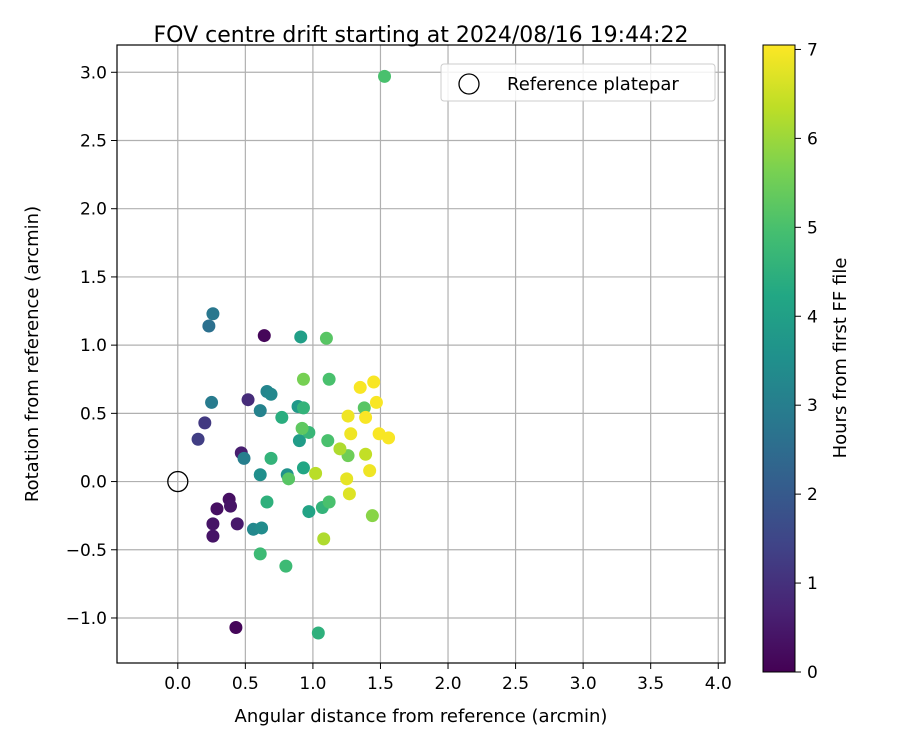  Describe the element at coordinates (32, 354) in the screenshot. I see `y-axis-label: Rotation from reference (arcmin)` at that location.